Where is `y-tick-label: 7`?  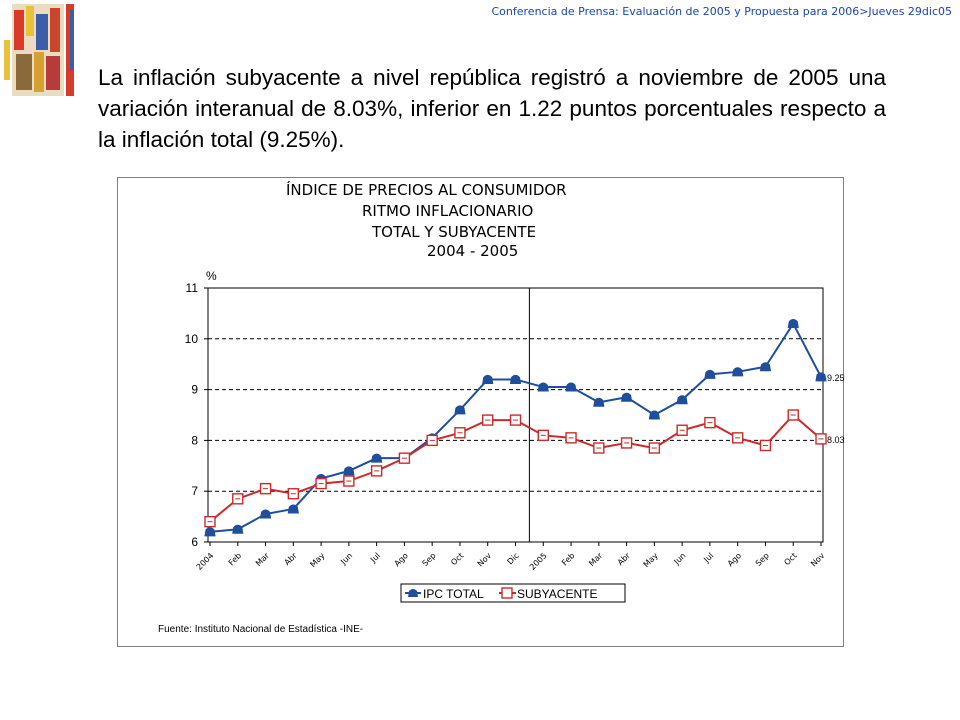
y-tick-label: 7 is located at coordinates (194, 491).